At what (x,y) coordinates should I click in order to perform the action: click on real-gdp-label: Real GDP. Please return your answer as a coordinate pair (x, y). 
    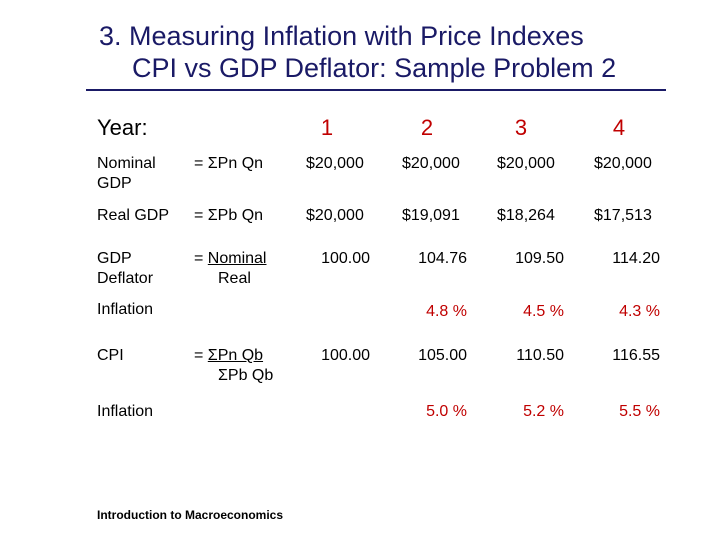
    Looking at the image, I should click on (133, 215).